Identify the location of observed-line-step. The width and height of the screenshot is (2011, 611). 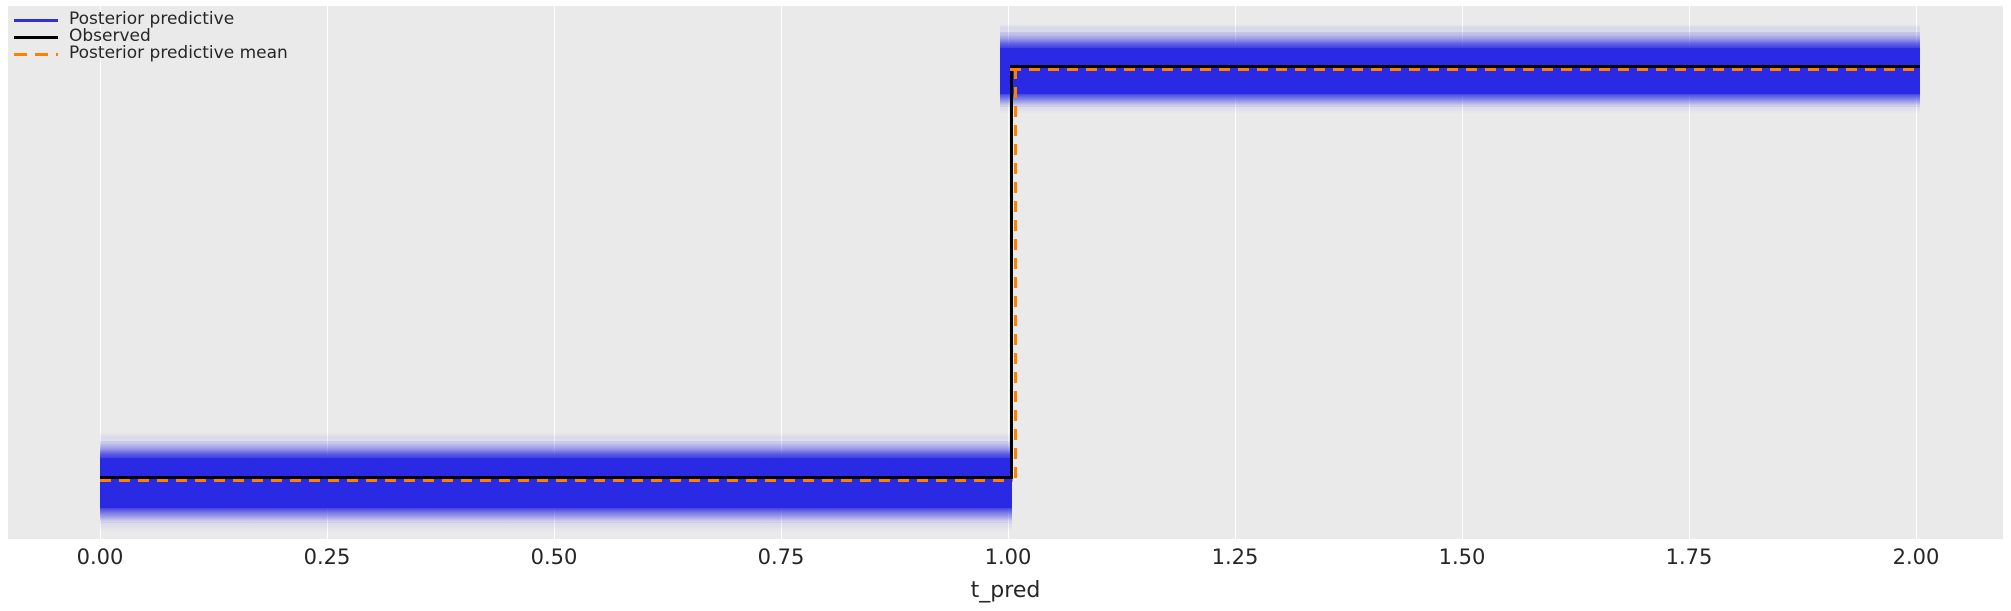
(1011, 272).